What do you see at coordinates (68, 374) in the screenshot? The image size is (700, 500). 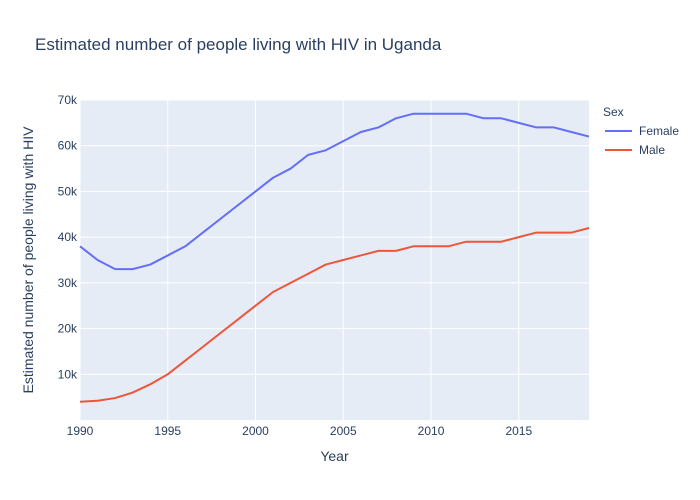 I see `y-tick-label: 10k` at bounding box center [68, 374].